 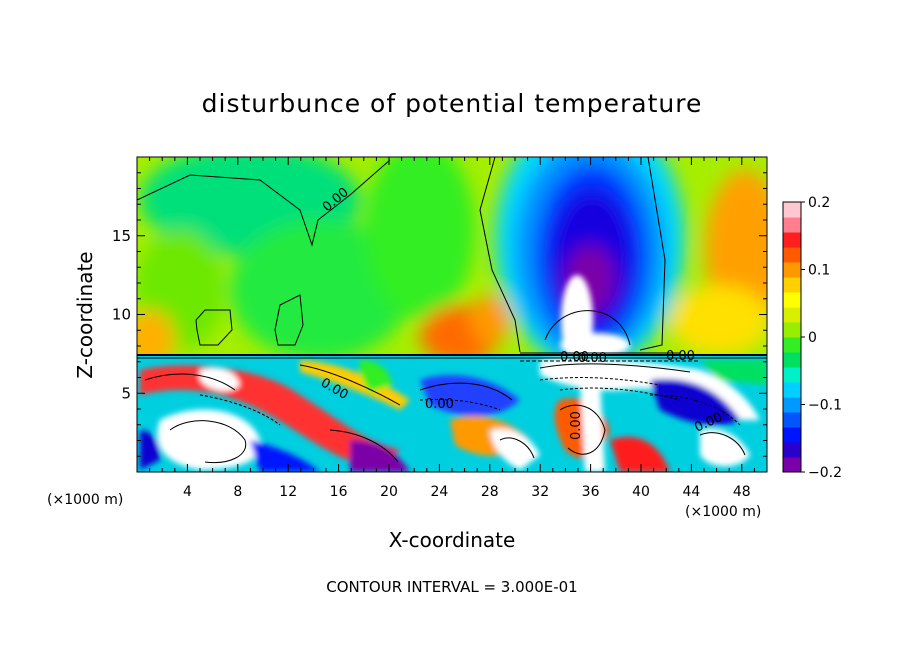 What do you see at coordinates (121, 315) in the screenshot?
I see `y-tick-label: 10` at bounding box center [121, 315].